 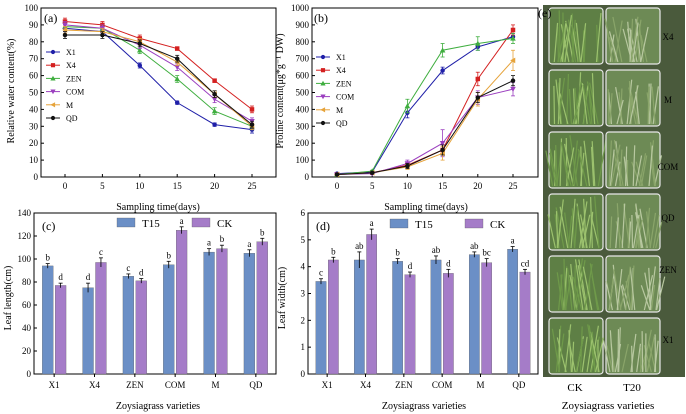 I want to click on bar-t15-qd, so click(x=249, y=314).